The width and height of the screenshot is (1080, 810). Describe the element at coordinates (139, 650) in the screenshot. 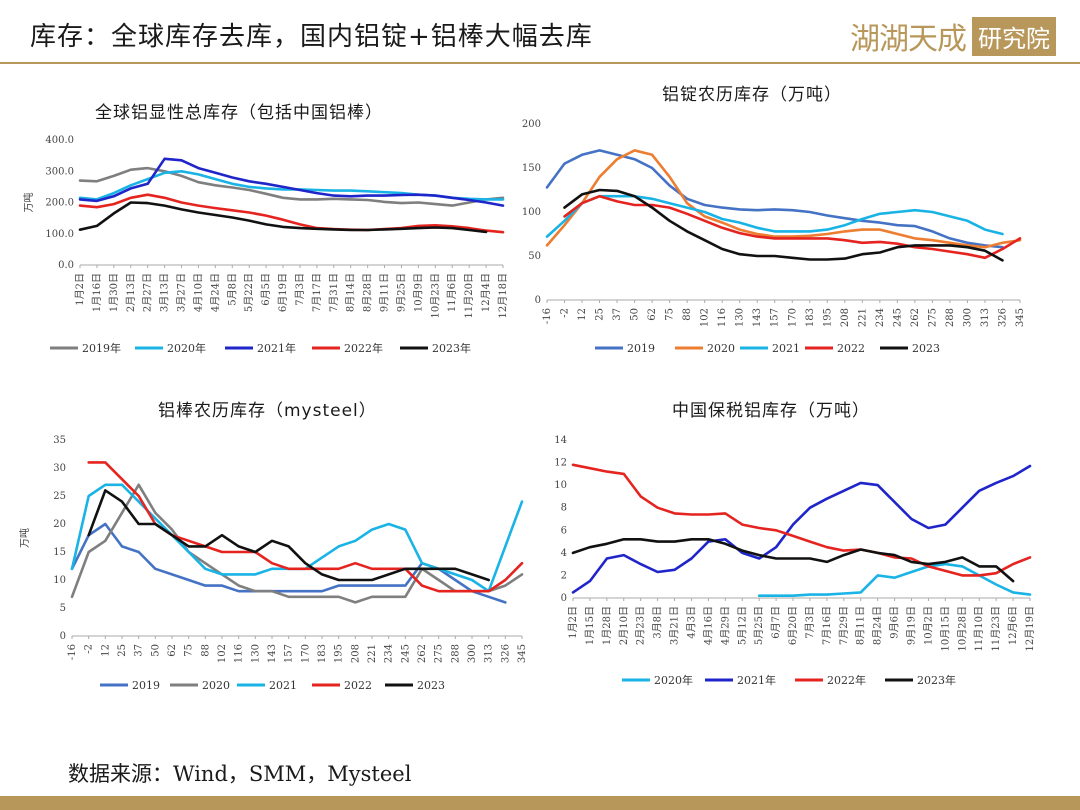

I see `x-tick-label: 37` at that location.